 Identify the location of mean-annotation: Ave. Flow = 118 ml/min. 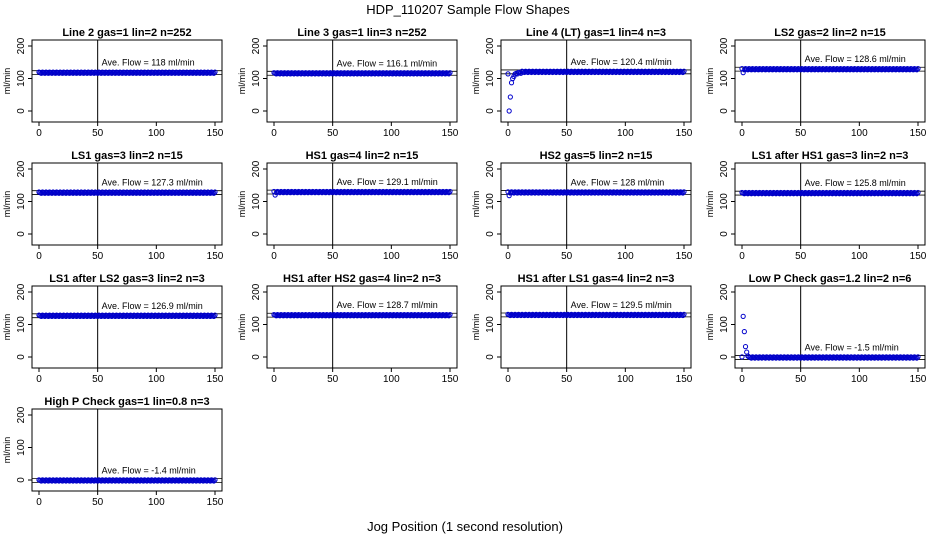
(148, 63).